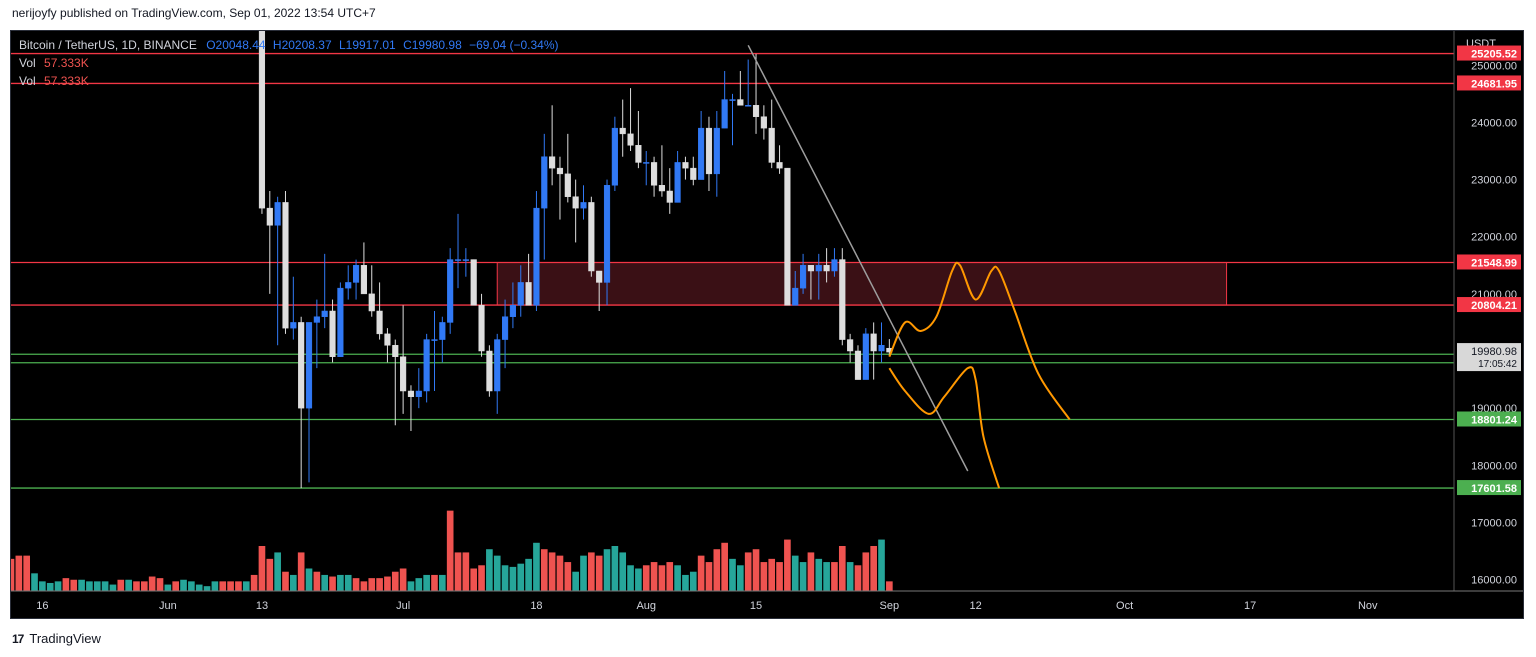 This screenshot has width=1536, height=657. Describe the element at coordinates (54, 81) in the screenshot. I see `svg-text: Vol 57.333K` at that location.